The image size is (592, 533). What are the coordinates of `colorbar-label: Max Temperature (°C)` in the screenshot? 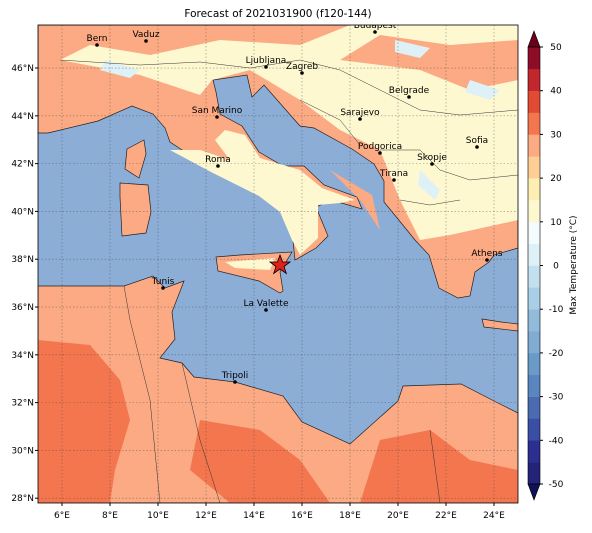 It's located at (574, 264).